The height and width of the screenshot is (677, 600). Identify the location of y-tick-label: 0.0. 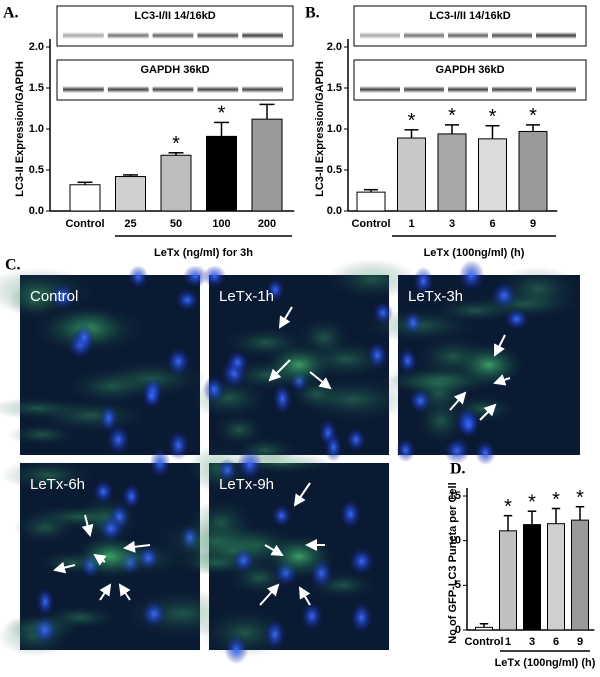
(36, 211).